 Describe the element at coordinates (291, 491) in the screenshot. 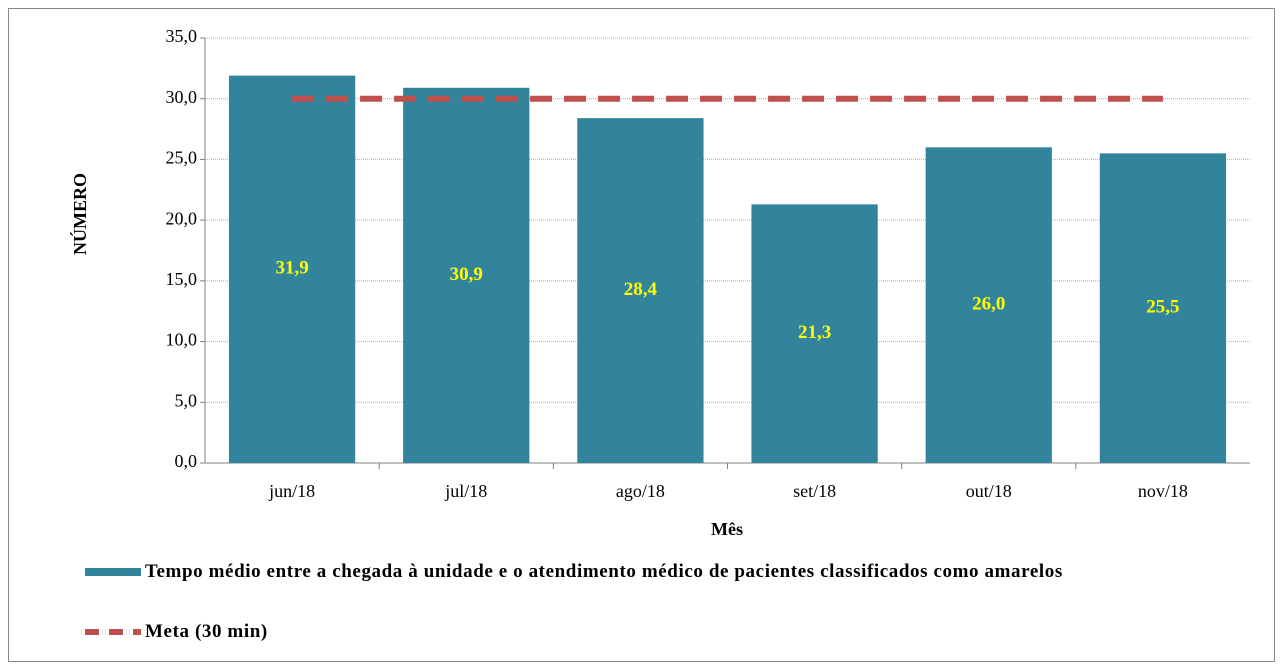

I see `x-tick-label: jun/18` at that location.